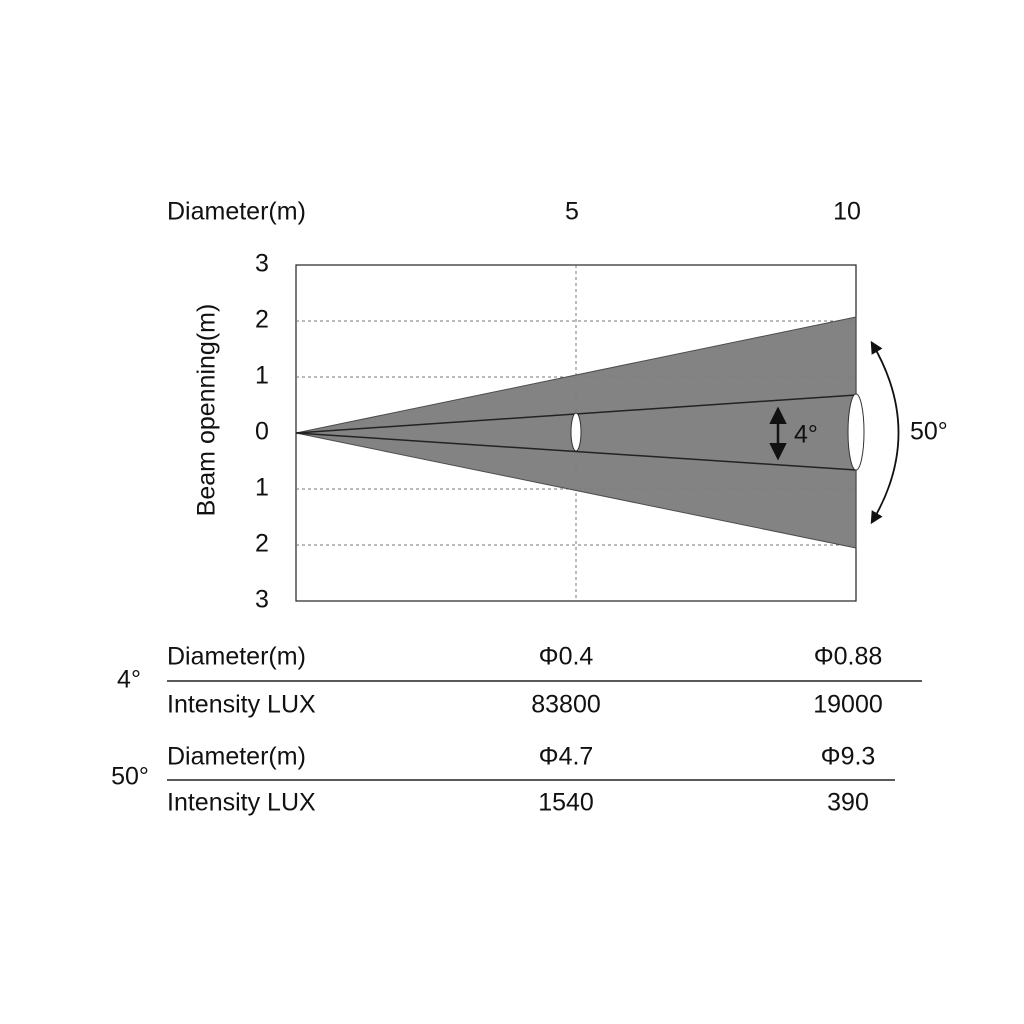 This screenshot has width=1024, height=1024. What do you see at coordinates (566, 757) in the screenshot?
I see `table-value: Φ4.7` at bounding box center [566, 757].